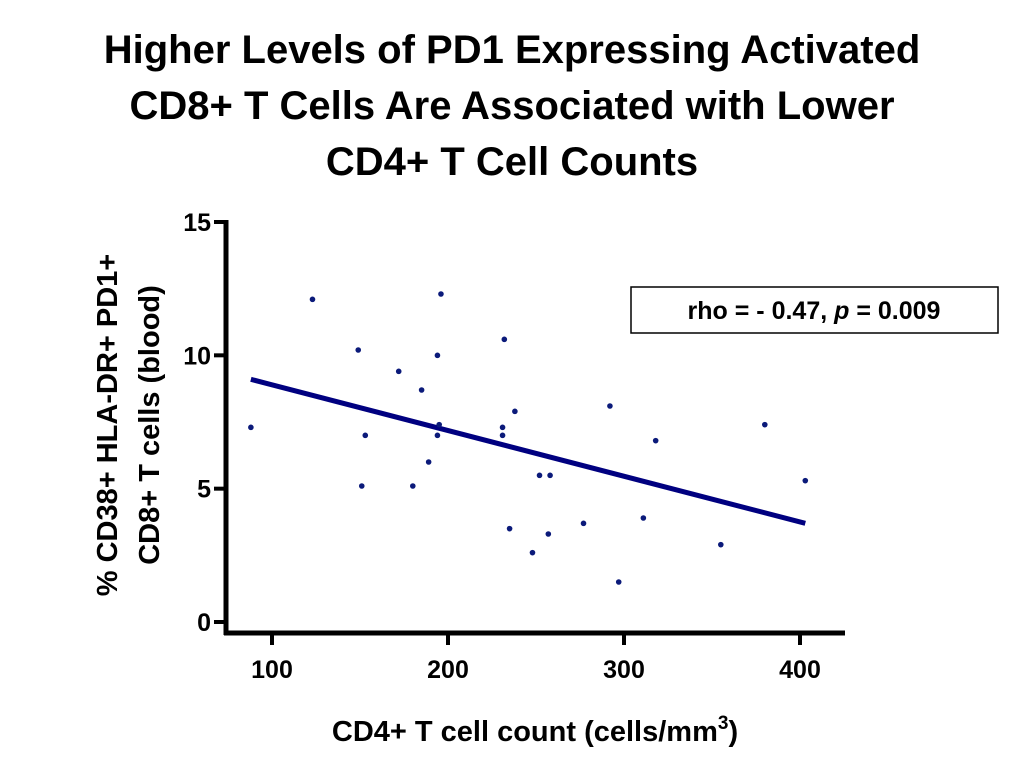 The height and width of the screenshot is (768, 1024). I want to click on y-ticks: 0 5 10 15, so click(204, 423).